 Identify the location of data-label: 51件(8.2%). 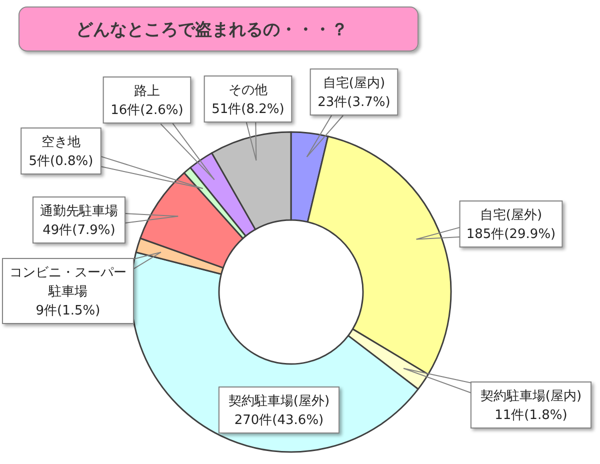
(248, 110).